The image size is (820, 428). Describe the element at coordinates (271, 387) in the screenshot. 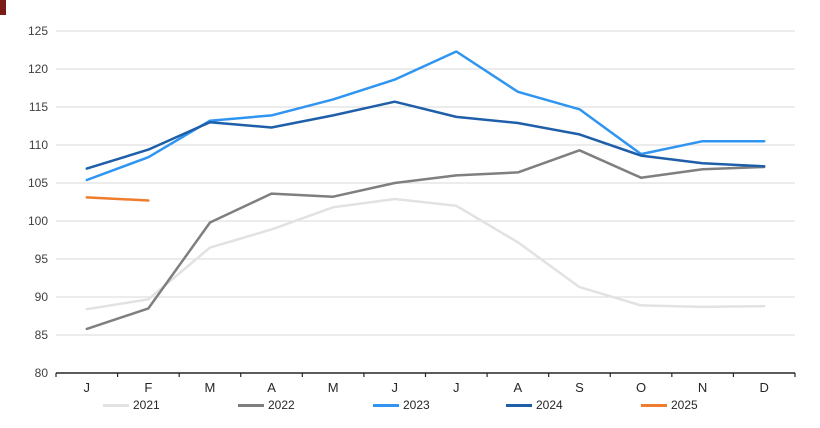

I see `x-tick-label-4: A` at that location.